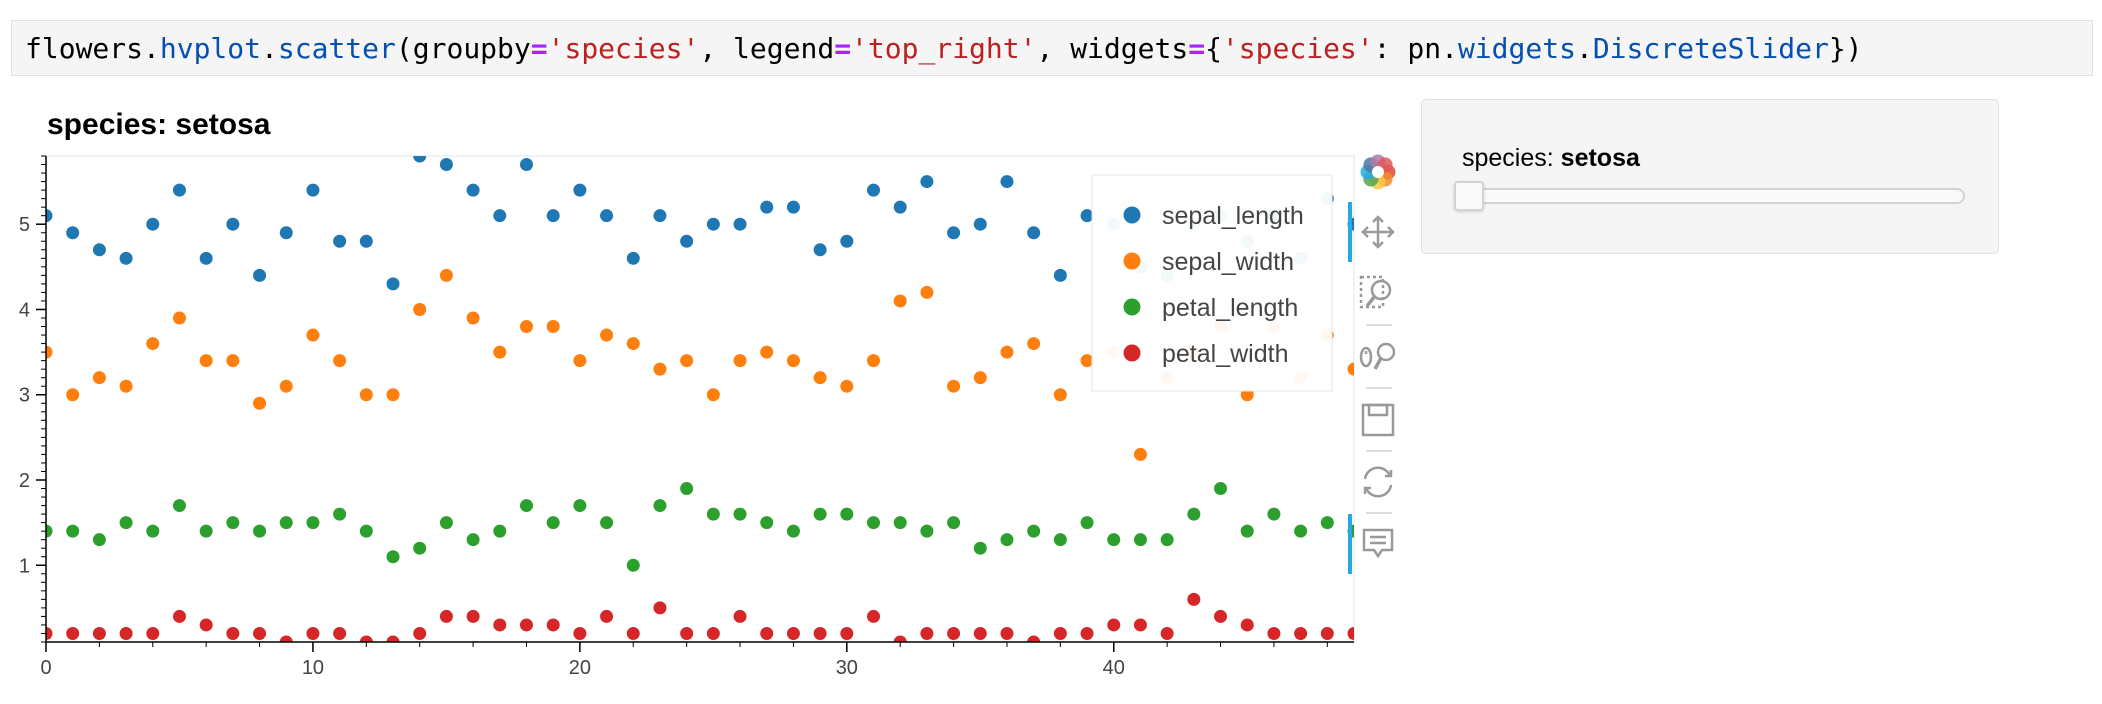 Image resolution: width=2102 pixels, height=704 pixels. What do you see at coordinates (45, 668) in the screenshot?
I see `x-tick-label: 0` at bounding box center [45, 668].